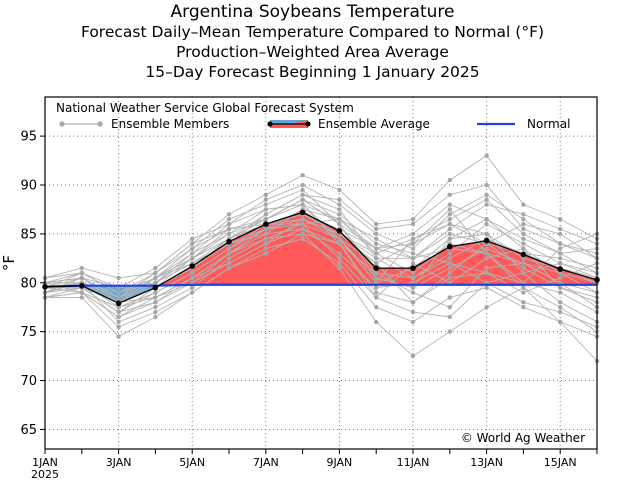  I want to click on xtick-label-9: 9JAN, so click(339, 462).